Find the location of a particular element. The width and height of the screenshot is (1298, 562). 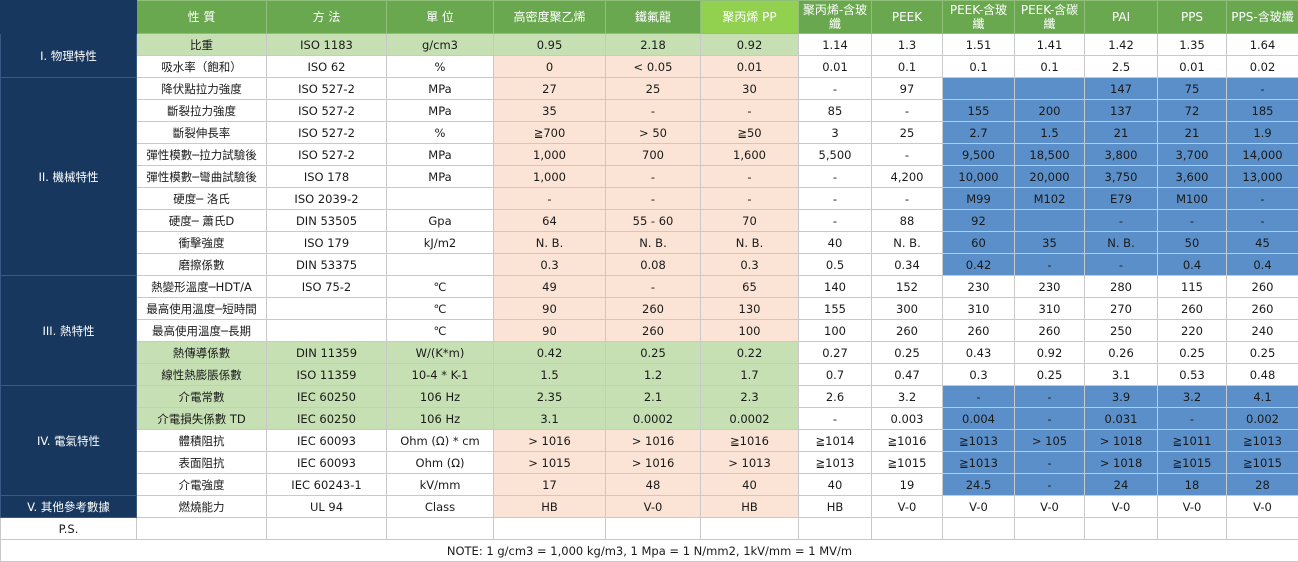

header-corner is located at coordinates (68, 17).